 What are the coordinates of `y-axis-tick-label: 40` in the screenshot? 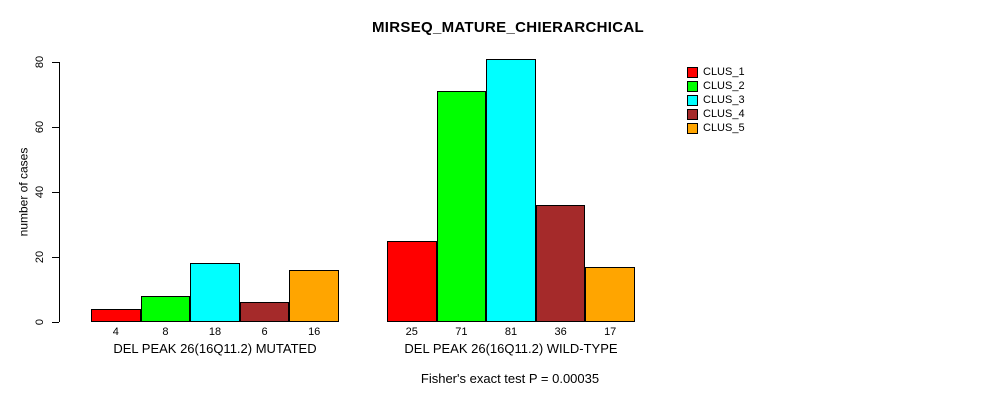 It's located at (40, 192).